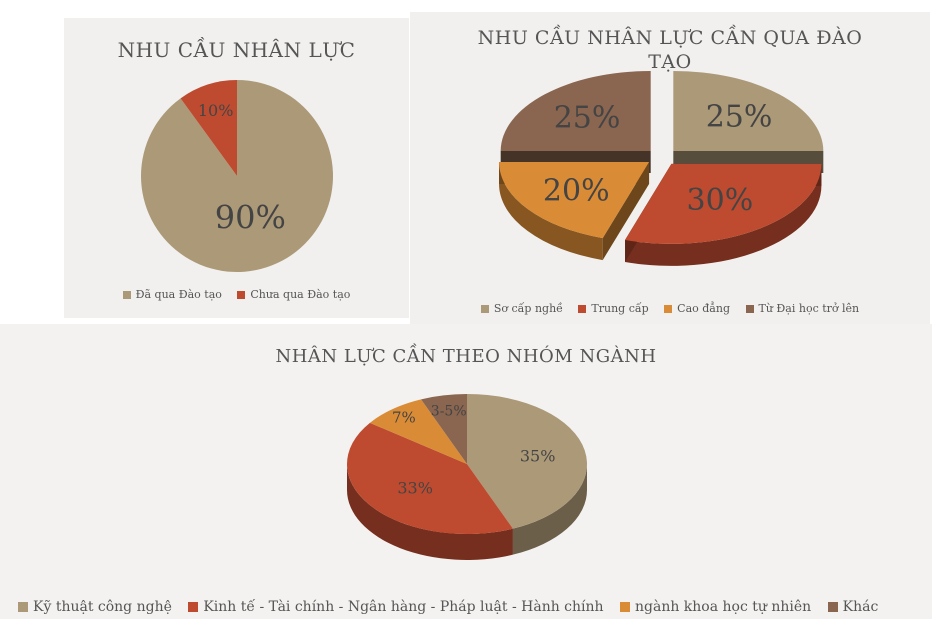 The width and height of the screenshot is (932, 619). I want to click on legend-item: Đã qua Đào tạo, so click(172, 294).